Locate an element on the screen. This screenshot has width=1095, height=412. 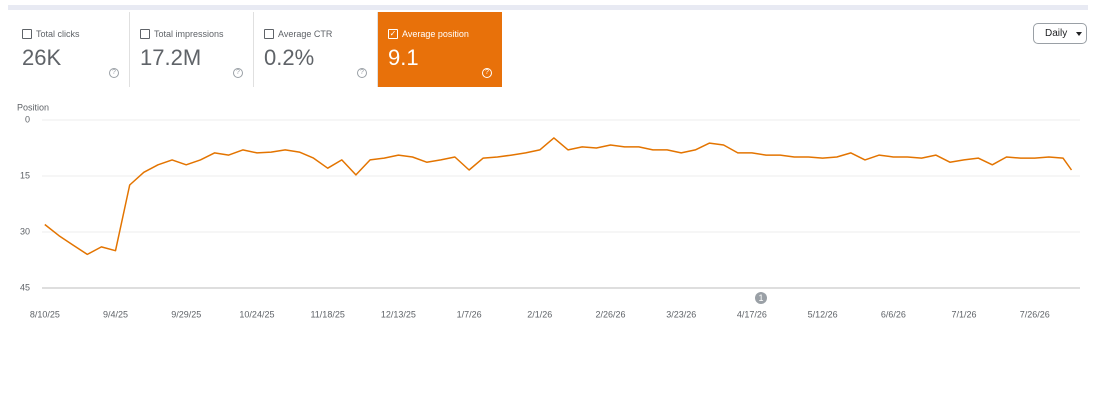
y-tick-label: 45 is located at coordinates (25, 287).